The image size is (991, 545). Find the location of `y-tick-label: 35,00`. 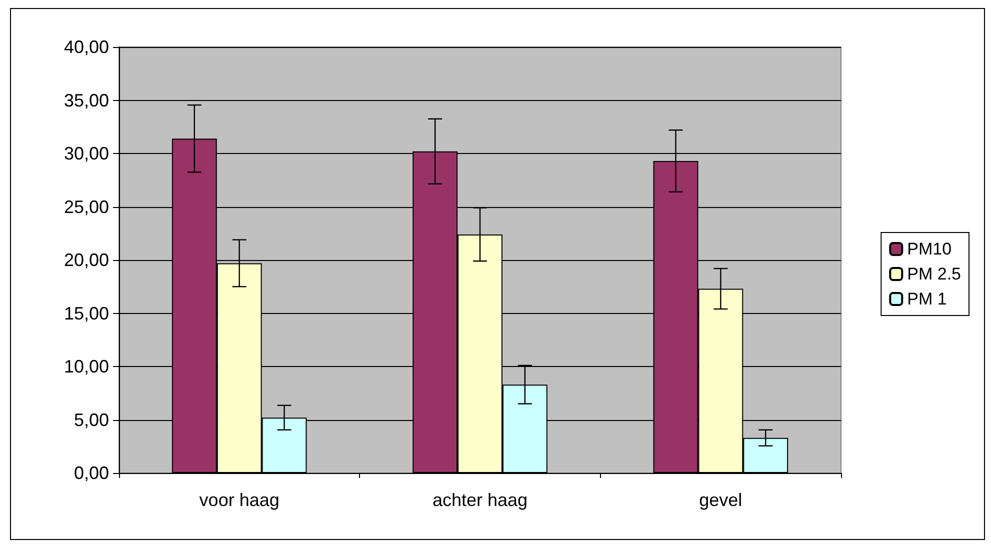

y-tick-label: 35,00 is located at coordinates (86, 100).